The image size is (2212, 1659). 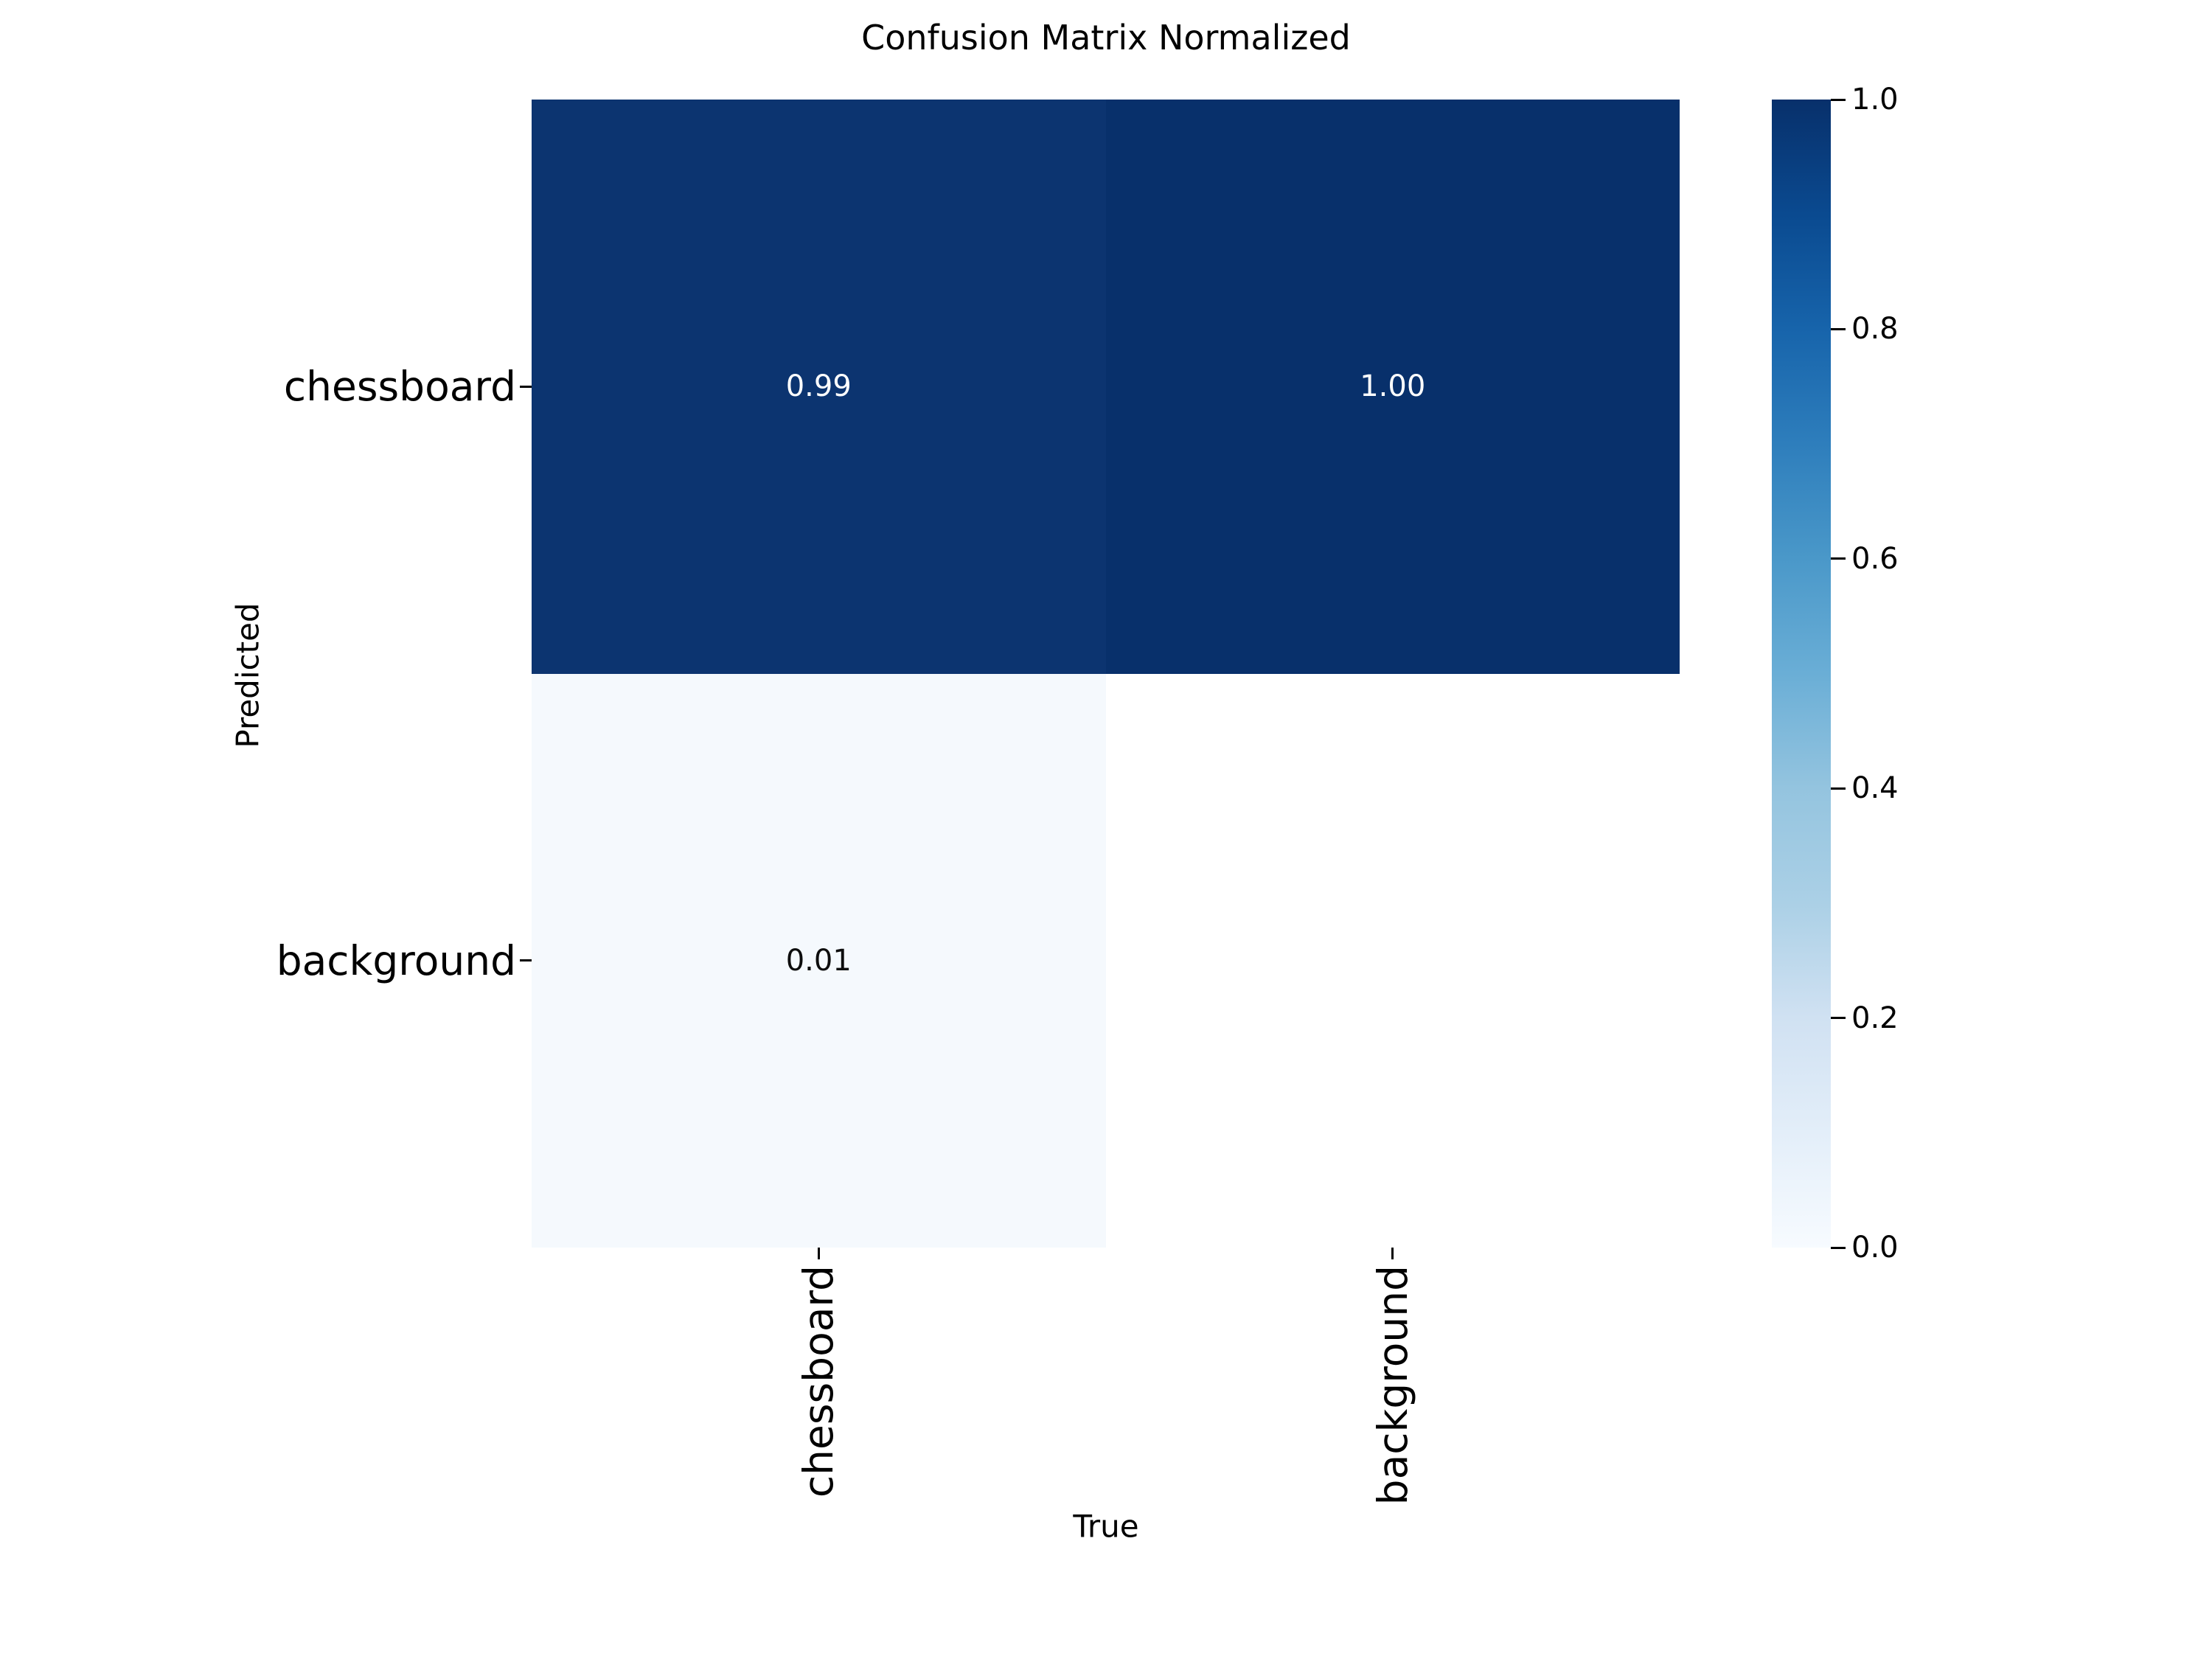 I want to click on heatmap-cell-chessboard-background: 1.00, so click(x=1392, y=387).